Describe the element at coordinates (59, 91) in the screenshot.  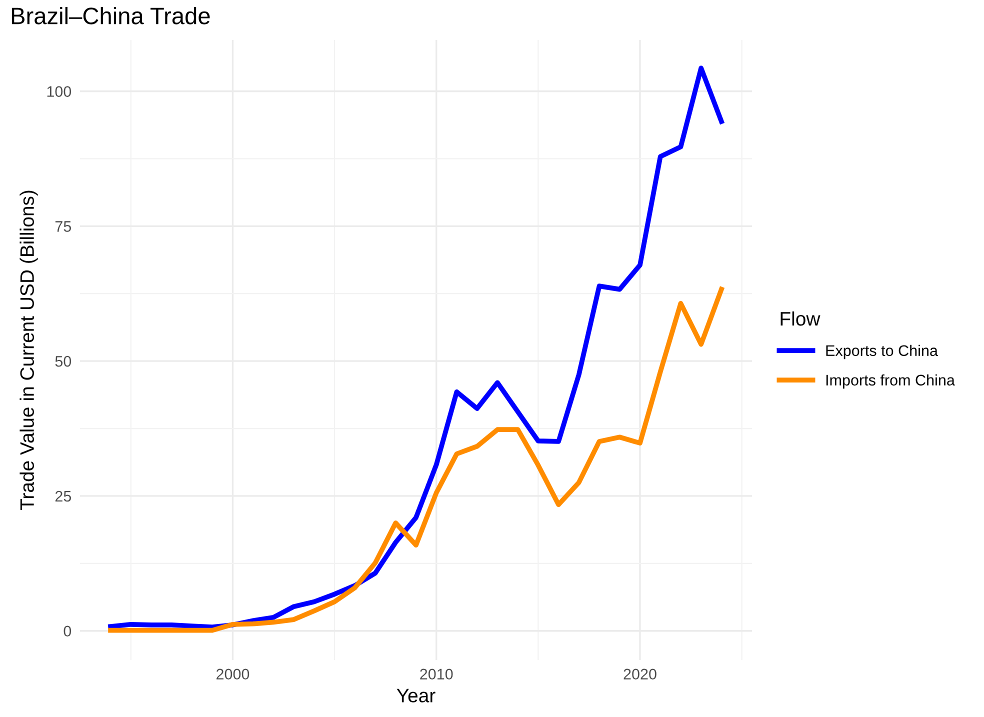
I see `y-tick-label: 100` at that location.